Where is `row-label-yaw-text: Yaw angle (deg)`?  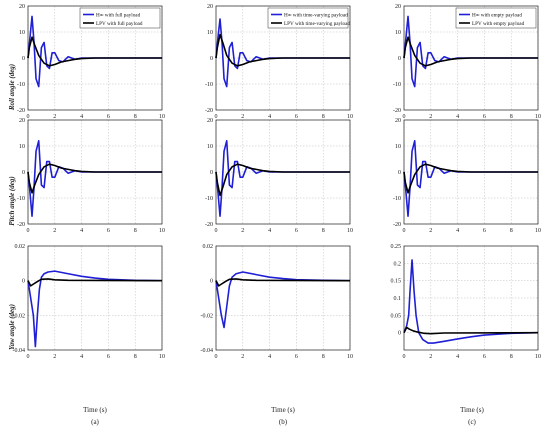
row-label-yaw-text: Yaw angle (deg) is located at coordinates (12, 327).